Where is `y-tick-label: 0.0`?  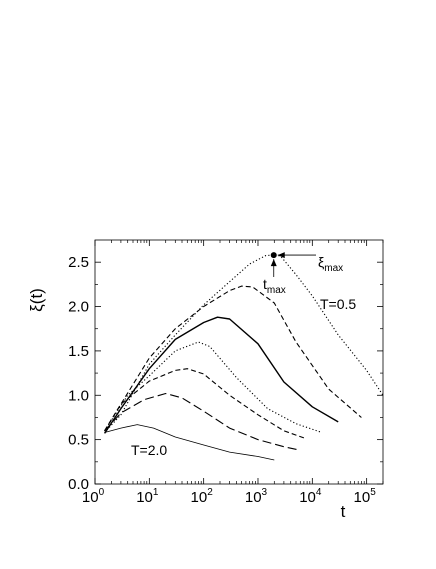
y-tick-label: 0.0 is located at coordinates (78, 484).